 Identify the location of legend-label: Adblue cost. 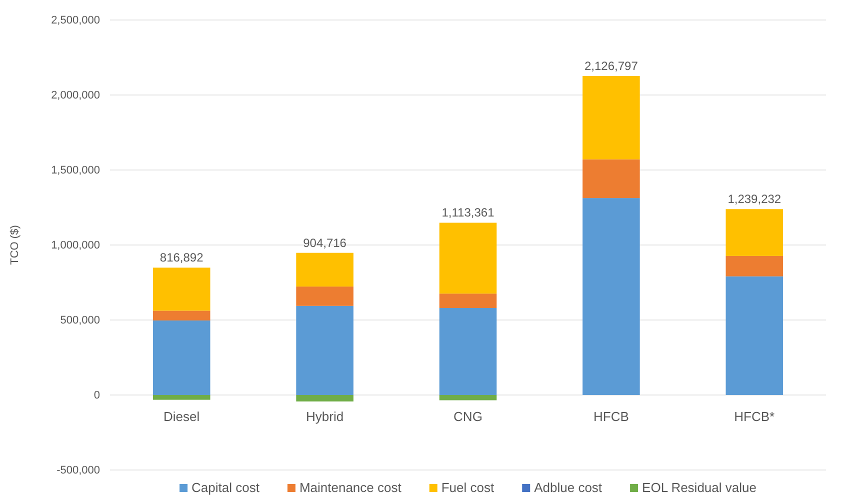
(568, 487).